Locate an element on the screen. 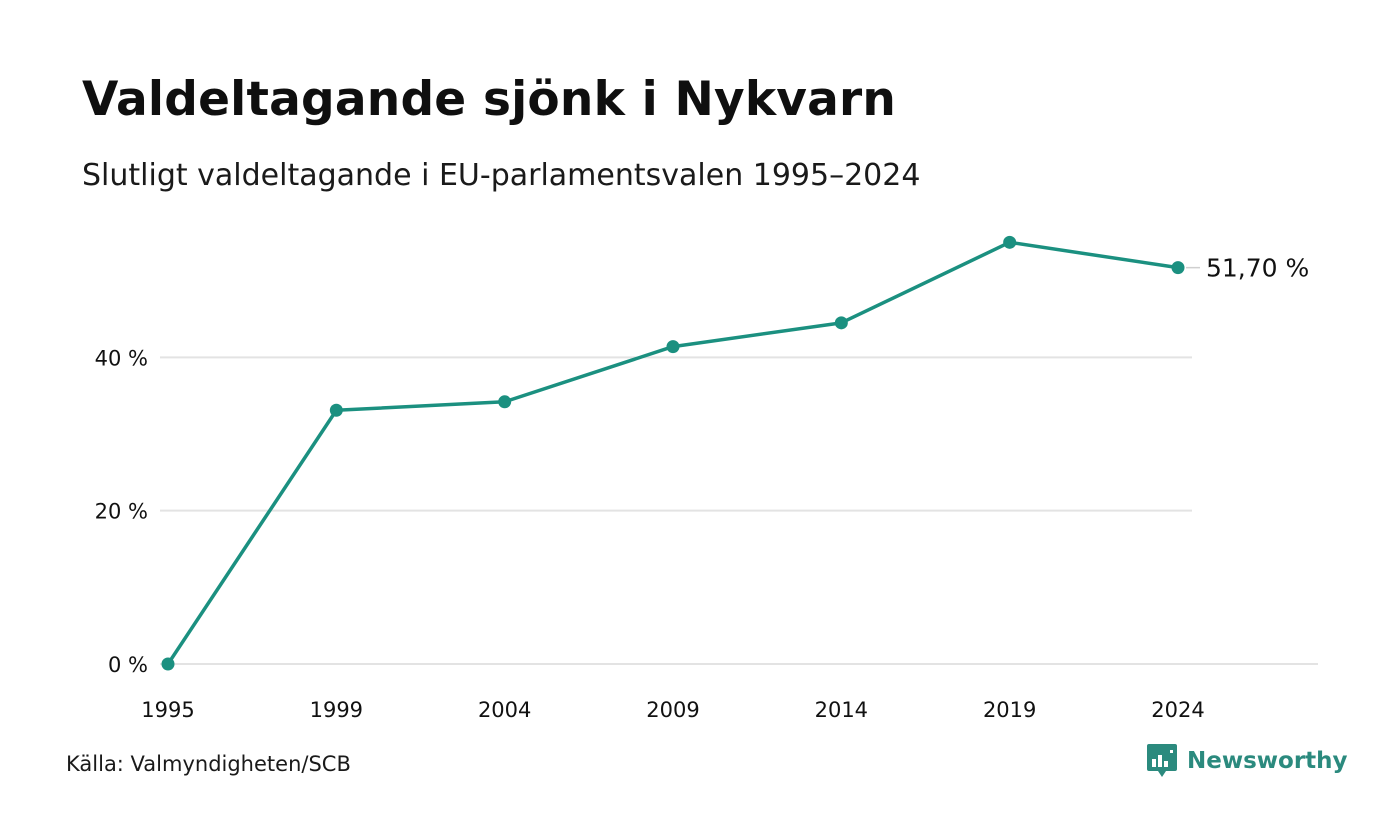  brand-name: Newsworthy is located at coordinates (1267, 761).